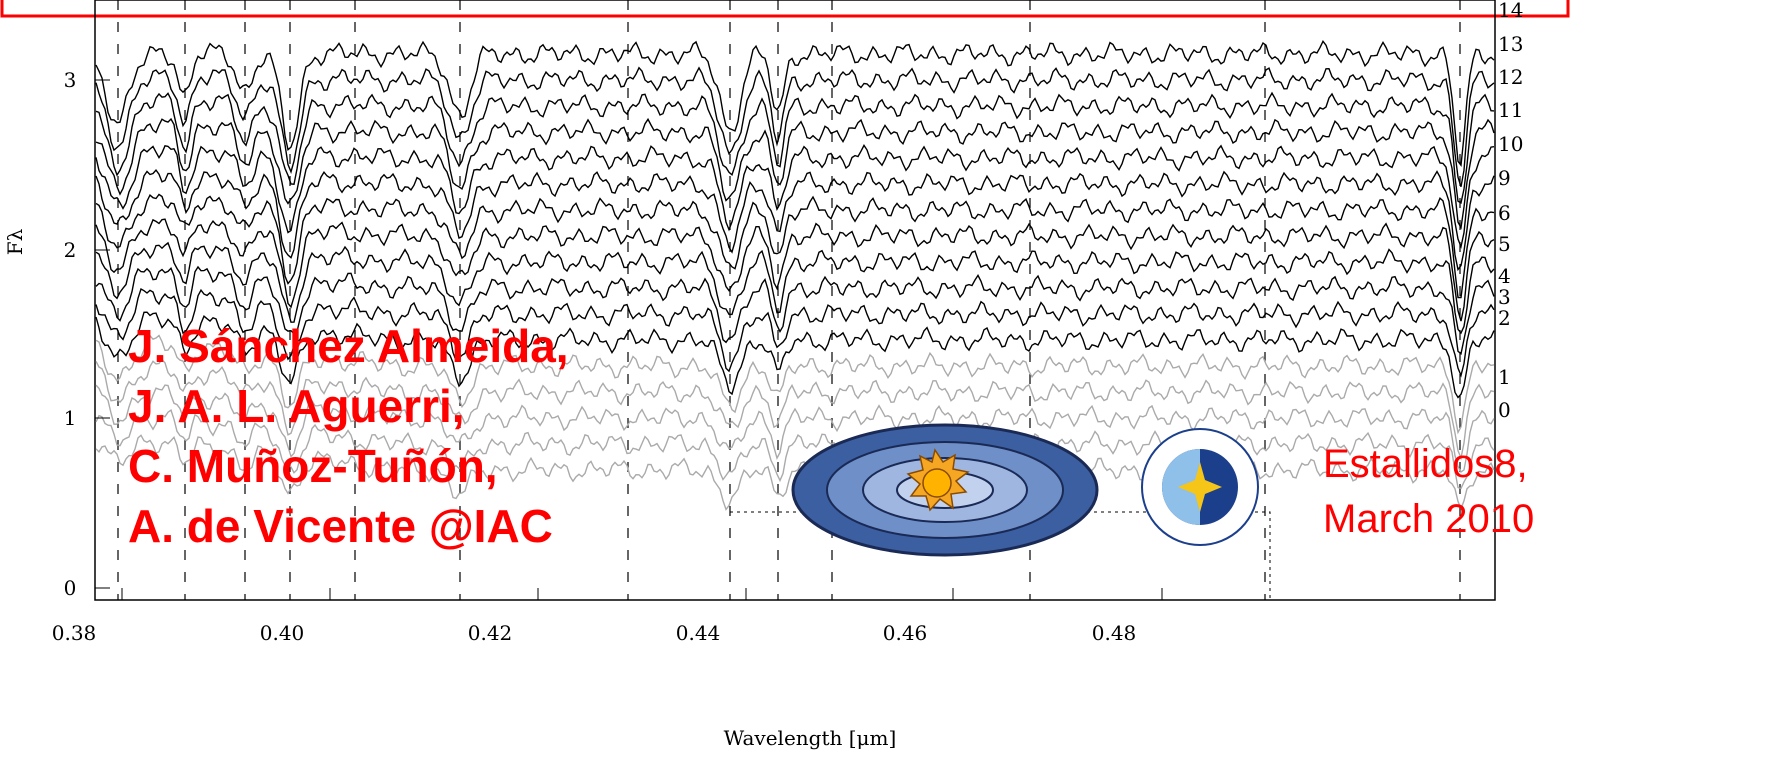 This screenshot has width=1770, height=757. Describe the element at coordinates (1510, 77) in the screenshot. I see `curve-label: 12` at that location.